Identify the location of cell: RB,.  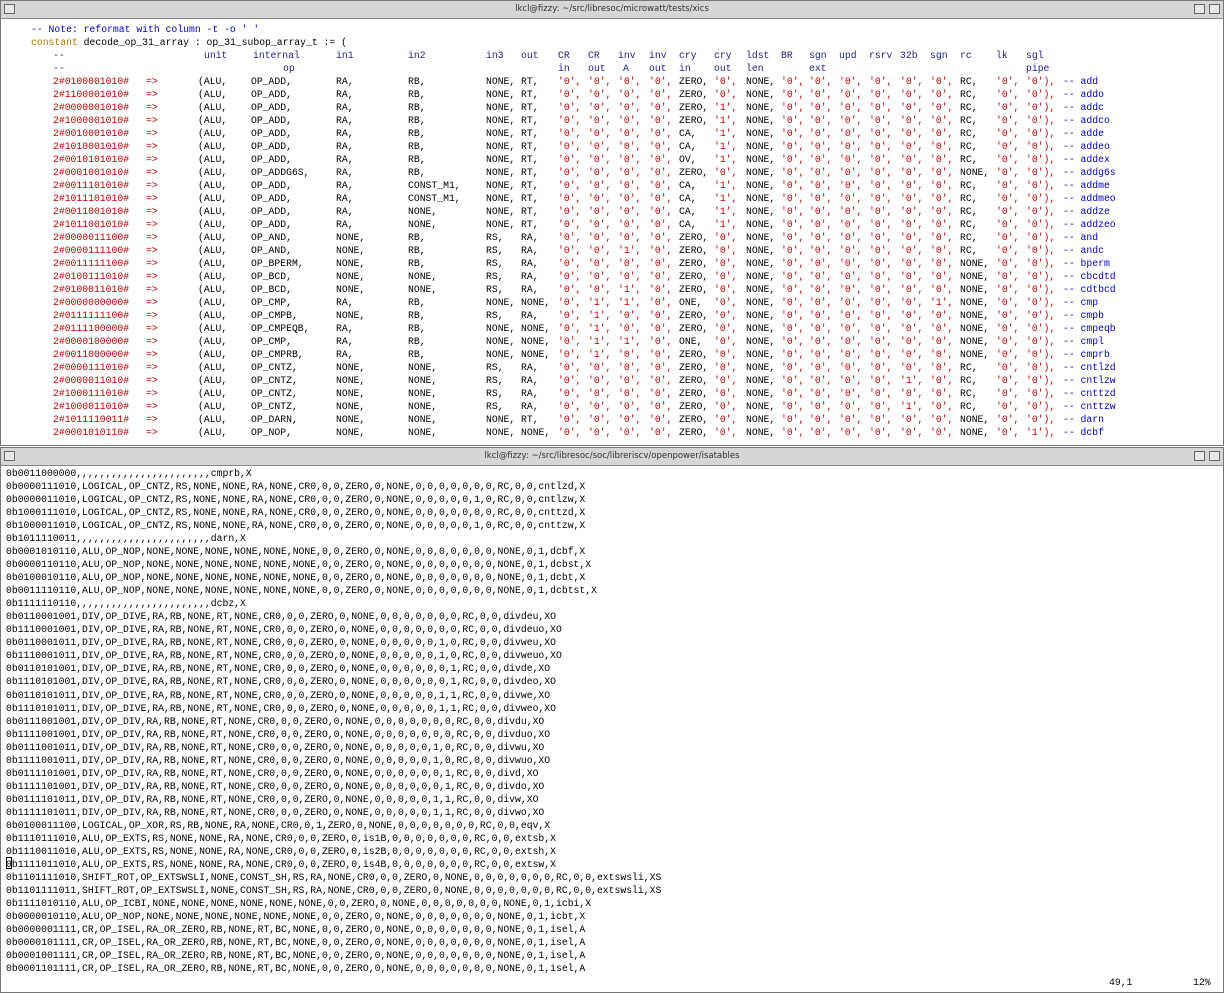
(417, 133).